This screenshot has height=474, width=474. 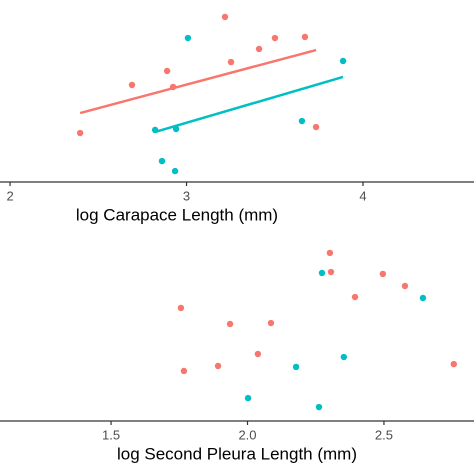 What do you see at coordinates (237, 453) in the screenshot?
I see `x-axis-title: log Second Pleura Length (mm)` at bounding box center [237, 453].